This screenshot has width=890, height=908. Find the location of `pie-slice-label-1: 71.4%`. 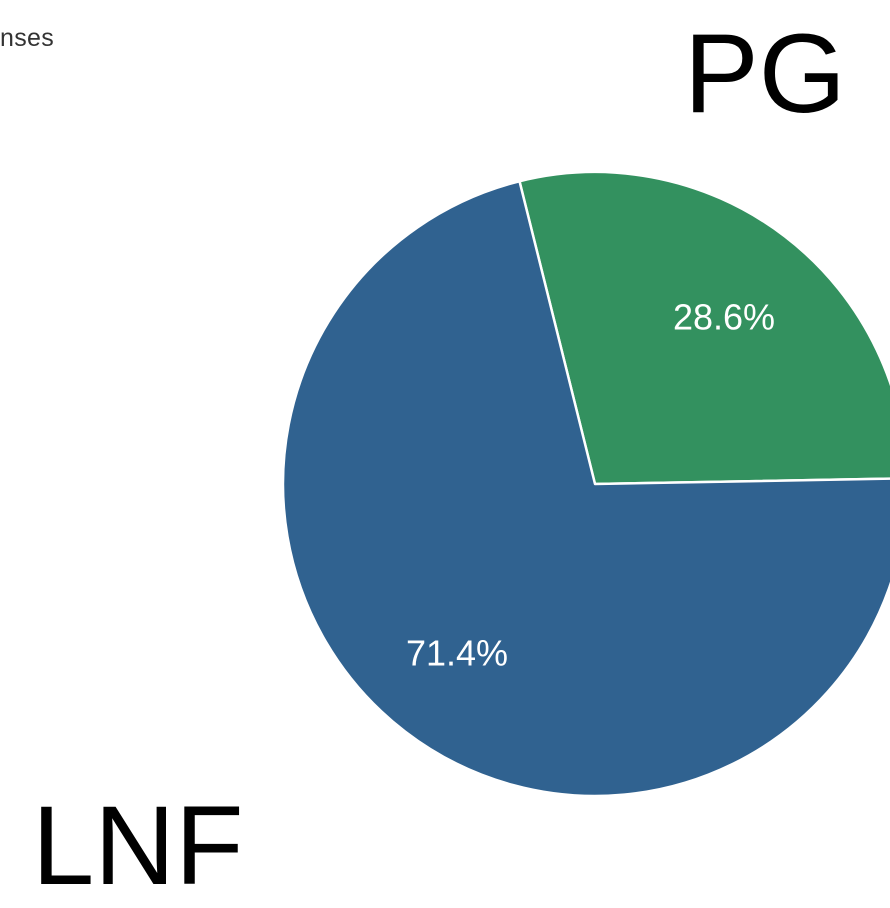

pie-slice-label-1: 71.4% is located at coordinates (457, 653).